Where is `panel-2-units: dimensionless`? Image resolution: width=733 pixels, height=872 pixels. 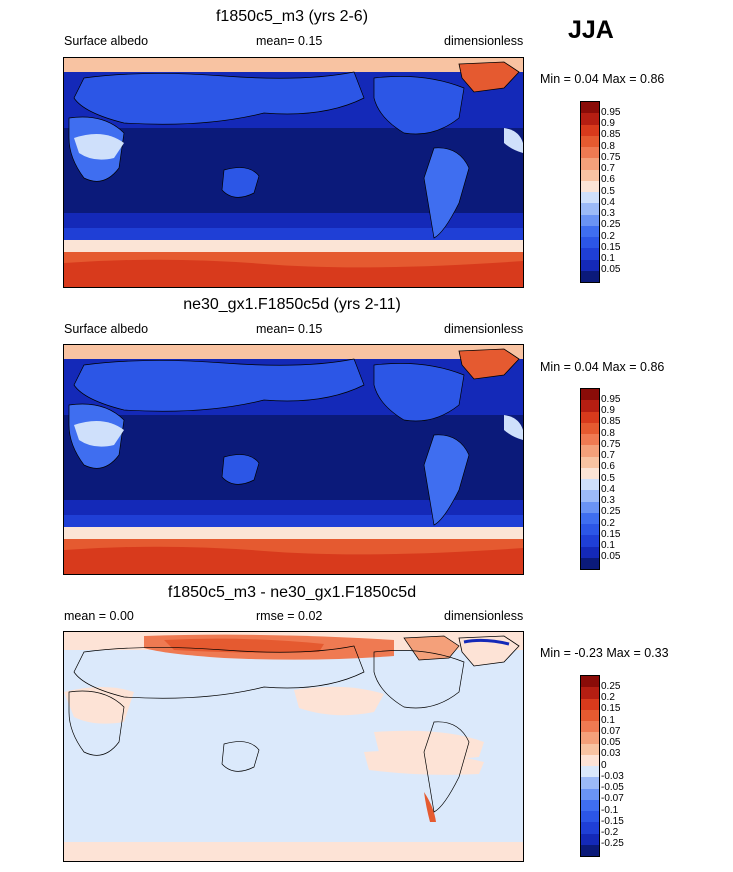 panel-2-units: dimensionless is located at coordinates (484, 329).